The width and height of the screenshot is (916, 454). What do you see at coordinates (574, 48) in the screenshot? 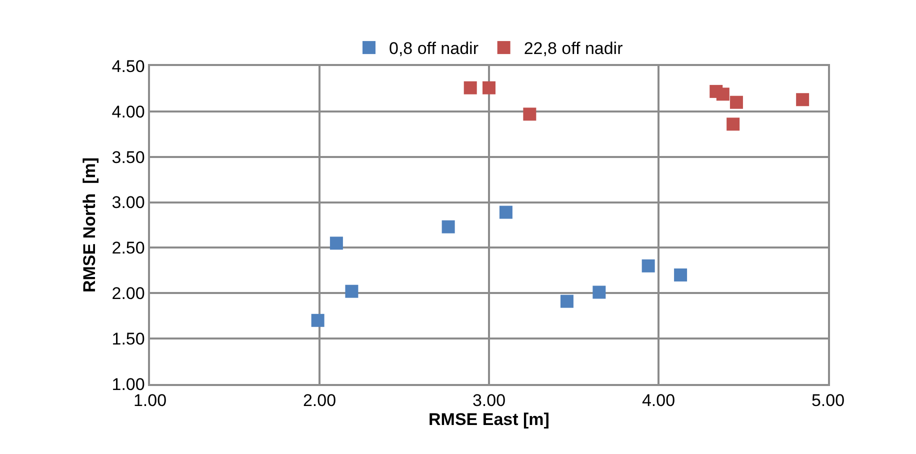
I see `legend-label: 22,8 off nadir` at bounding box center [574, 48].